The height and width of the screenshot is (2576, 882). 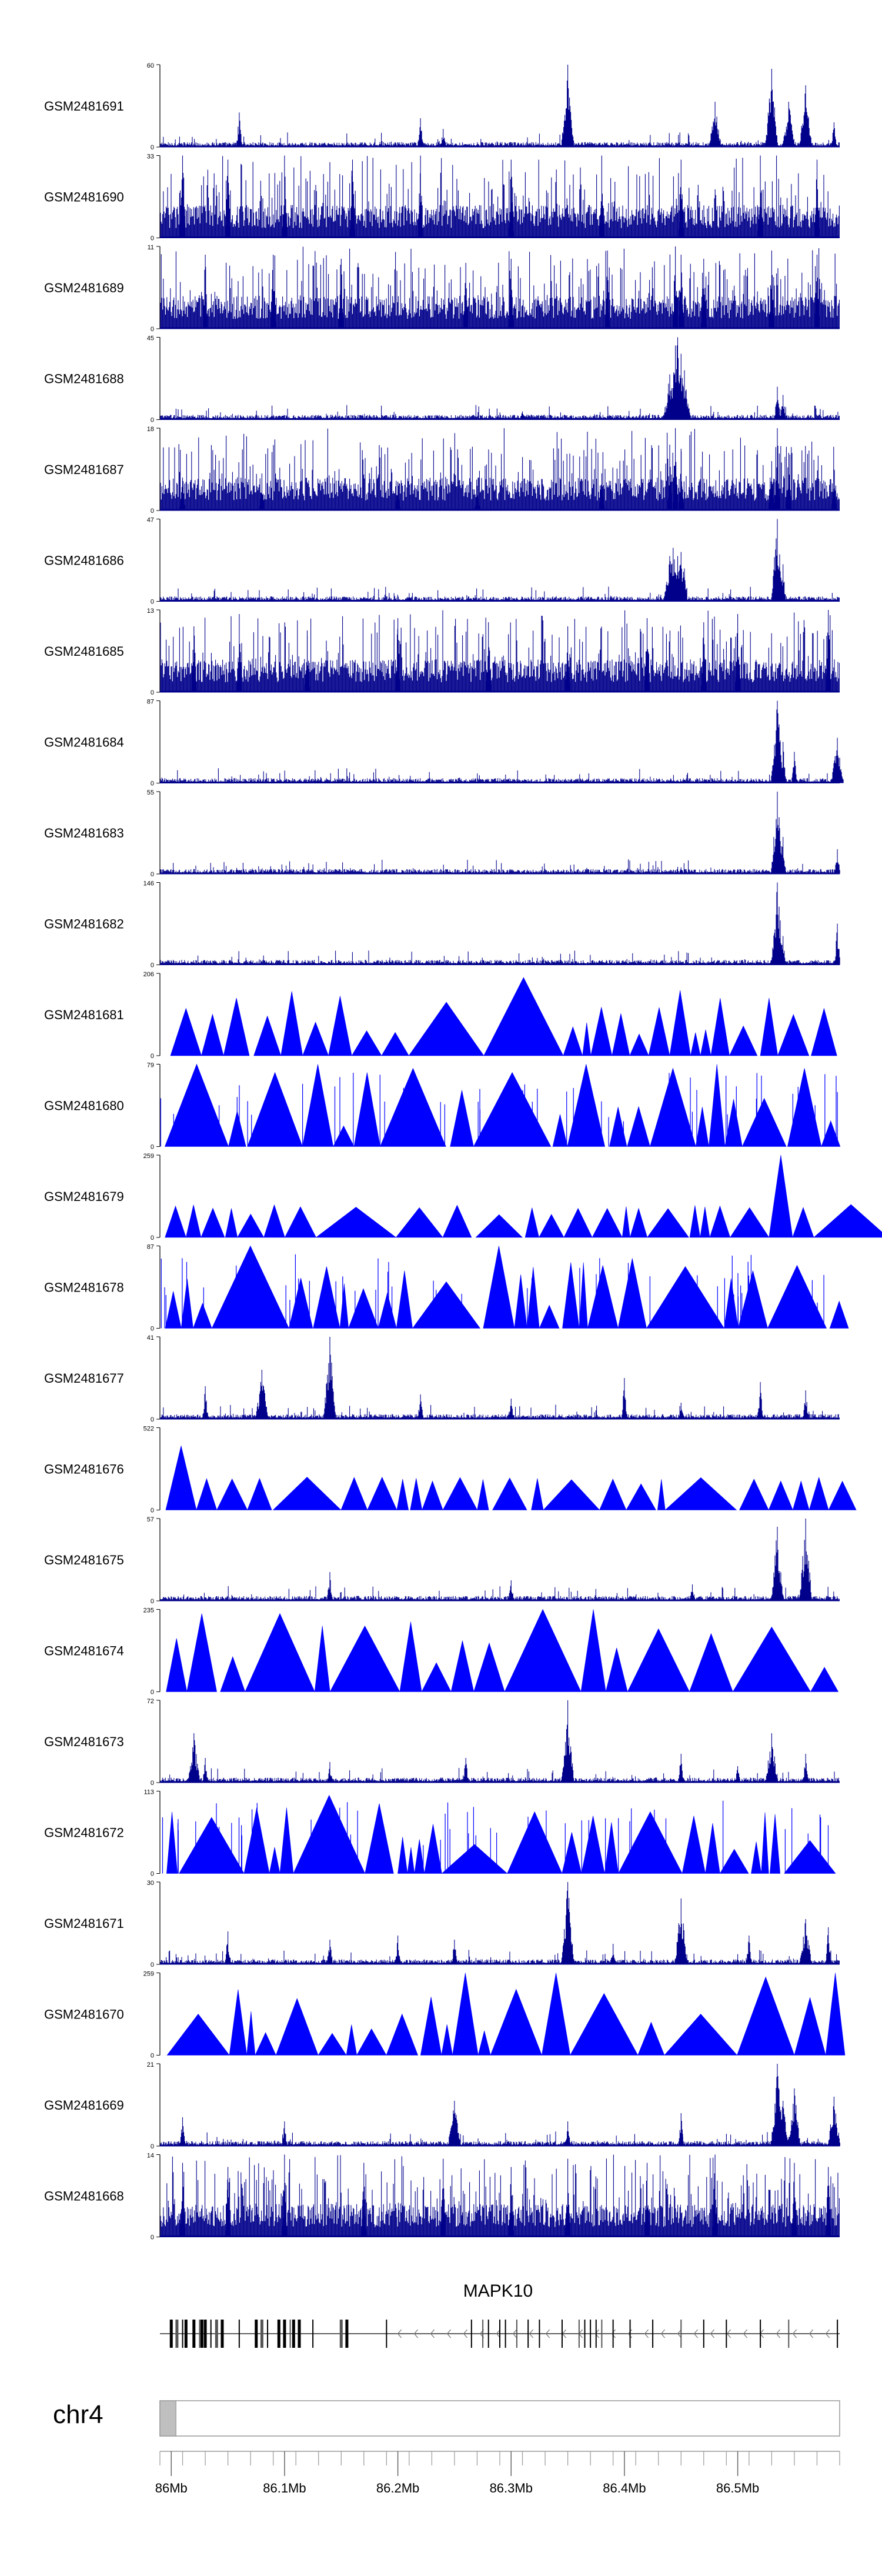 I want to click on track-label: GSM2481672, so click(x=84, y=1833).